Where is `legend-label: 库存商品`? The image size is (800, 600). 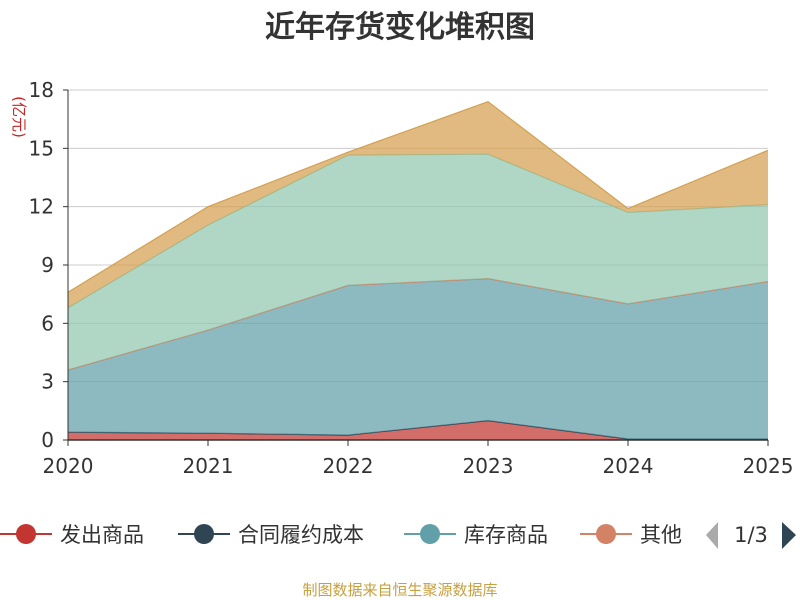
legend-label: 库存商品 is located at coordinates (506, 535).